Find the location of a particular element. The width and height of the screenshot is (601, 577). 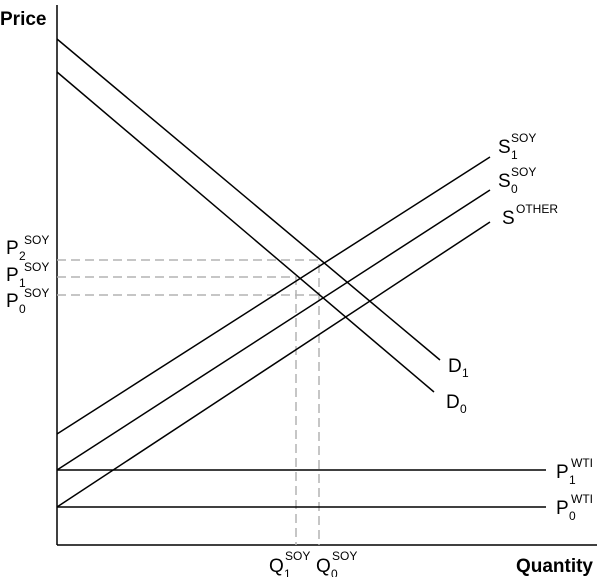

label-s0-soy: S 0 SOY is located at coordinates (517, 180).